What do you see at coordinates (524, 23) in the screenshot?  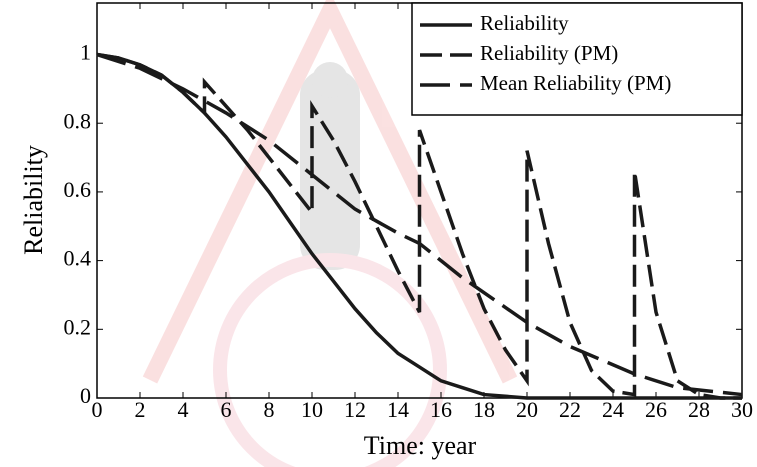 I see `legend-label: Reliability` at bounding box center [524, 23].